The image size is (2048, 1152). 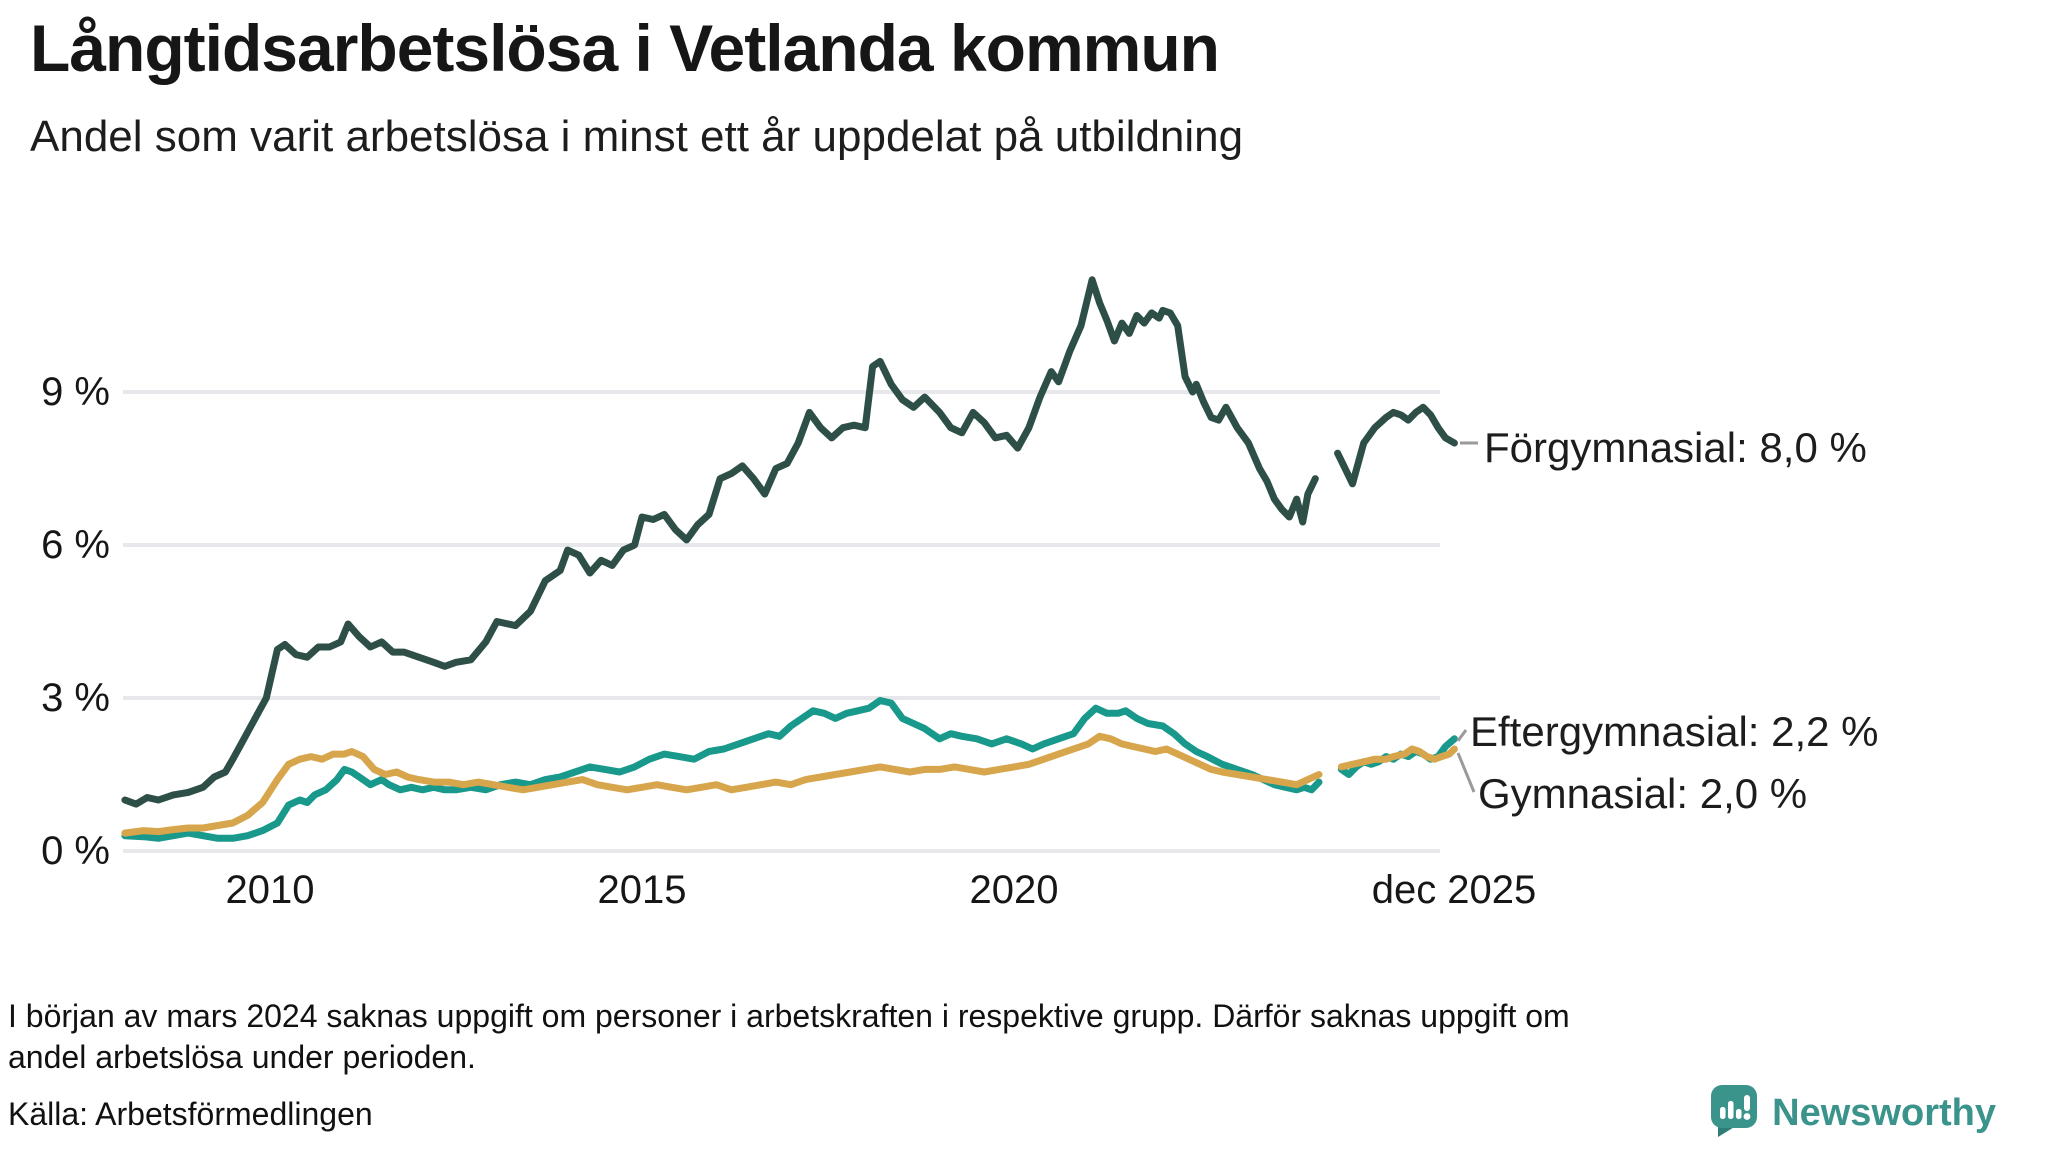 I want to click on y-axis-tick-0: 0 %, so click(x=75, y=851).